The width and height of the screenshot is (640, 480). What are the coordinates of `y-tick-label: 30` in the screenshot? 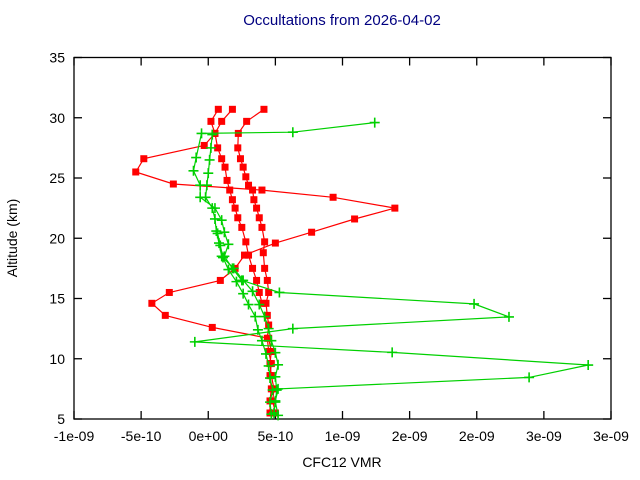 It's located at (57, 118).